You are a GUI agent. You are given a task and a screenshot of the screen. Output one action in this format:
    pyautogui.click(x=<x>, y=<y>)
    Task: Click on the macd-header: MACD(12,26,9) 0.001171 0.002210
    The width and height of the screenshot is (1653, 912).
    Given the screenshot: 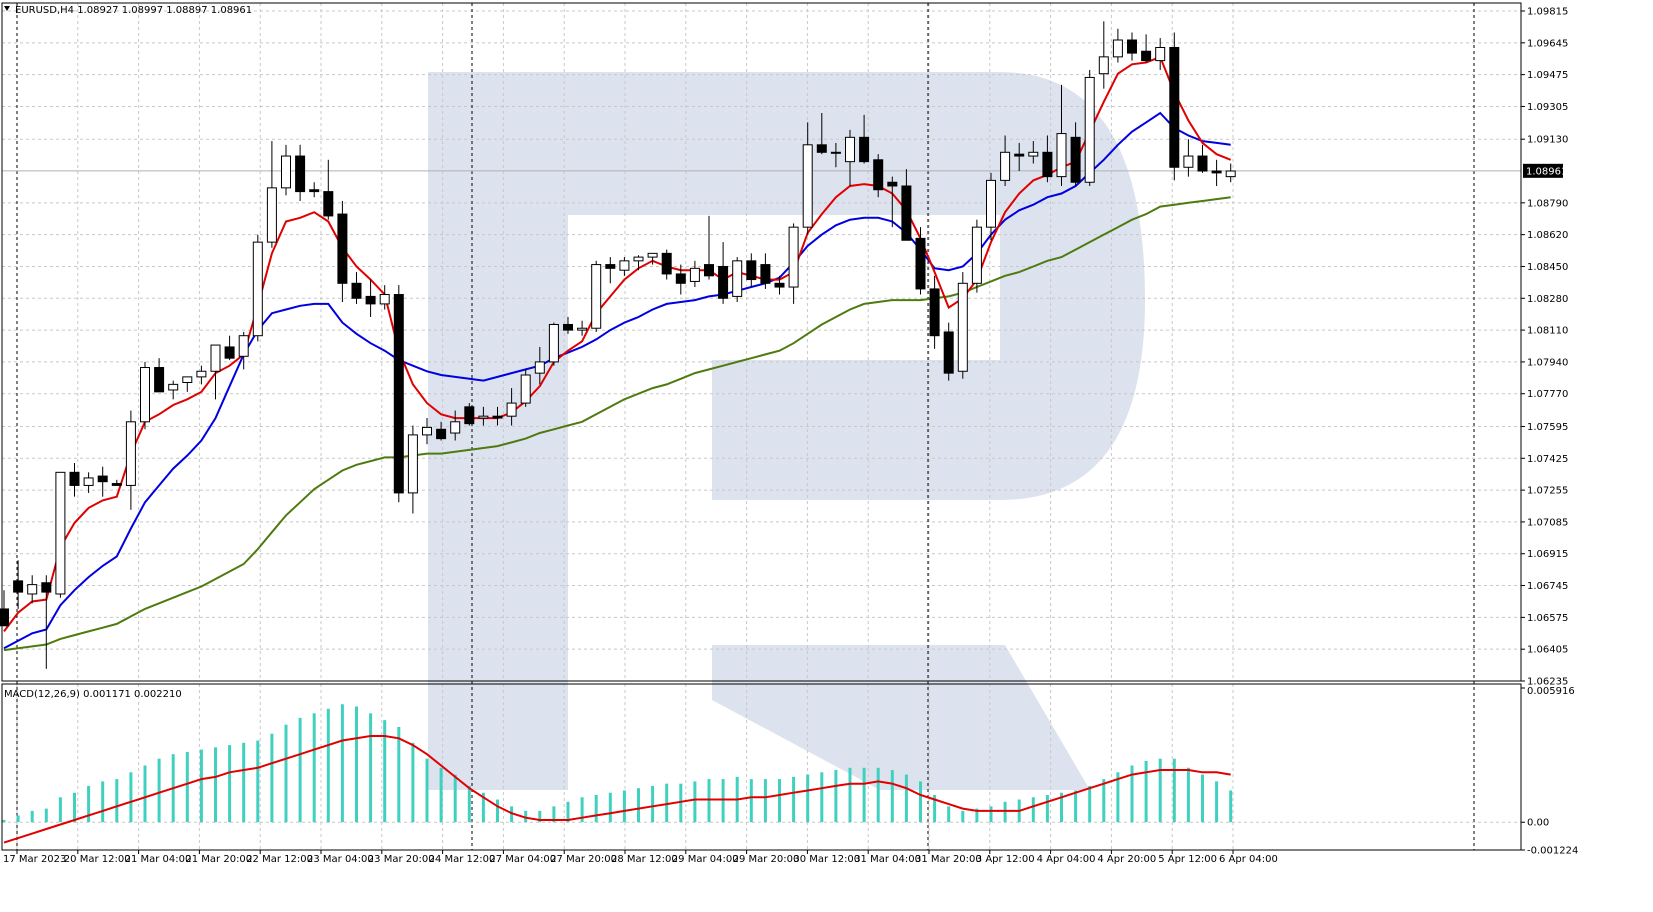 What is the action you would take?
    pyautogui.click(x=93, y=694)
    